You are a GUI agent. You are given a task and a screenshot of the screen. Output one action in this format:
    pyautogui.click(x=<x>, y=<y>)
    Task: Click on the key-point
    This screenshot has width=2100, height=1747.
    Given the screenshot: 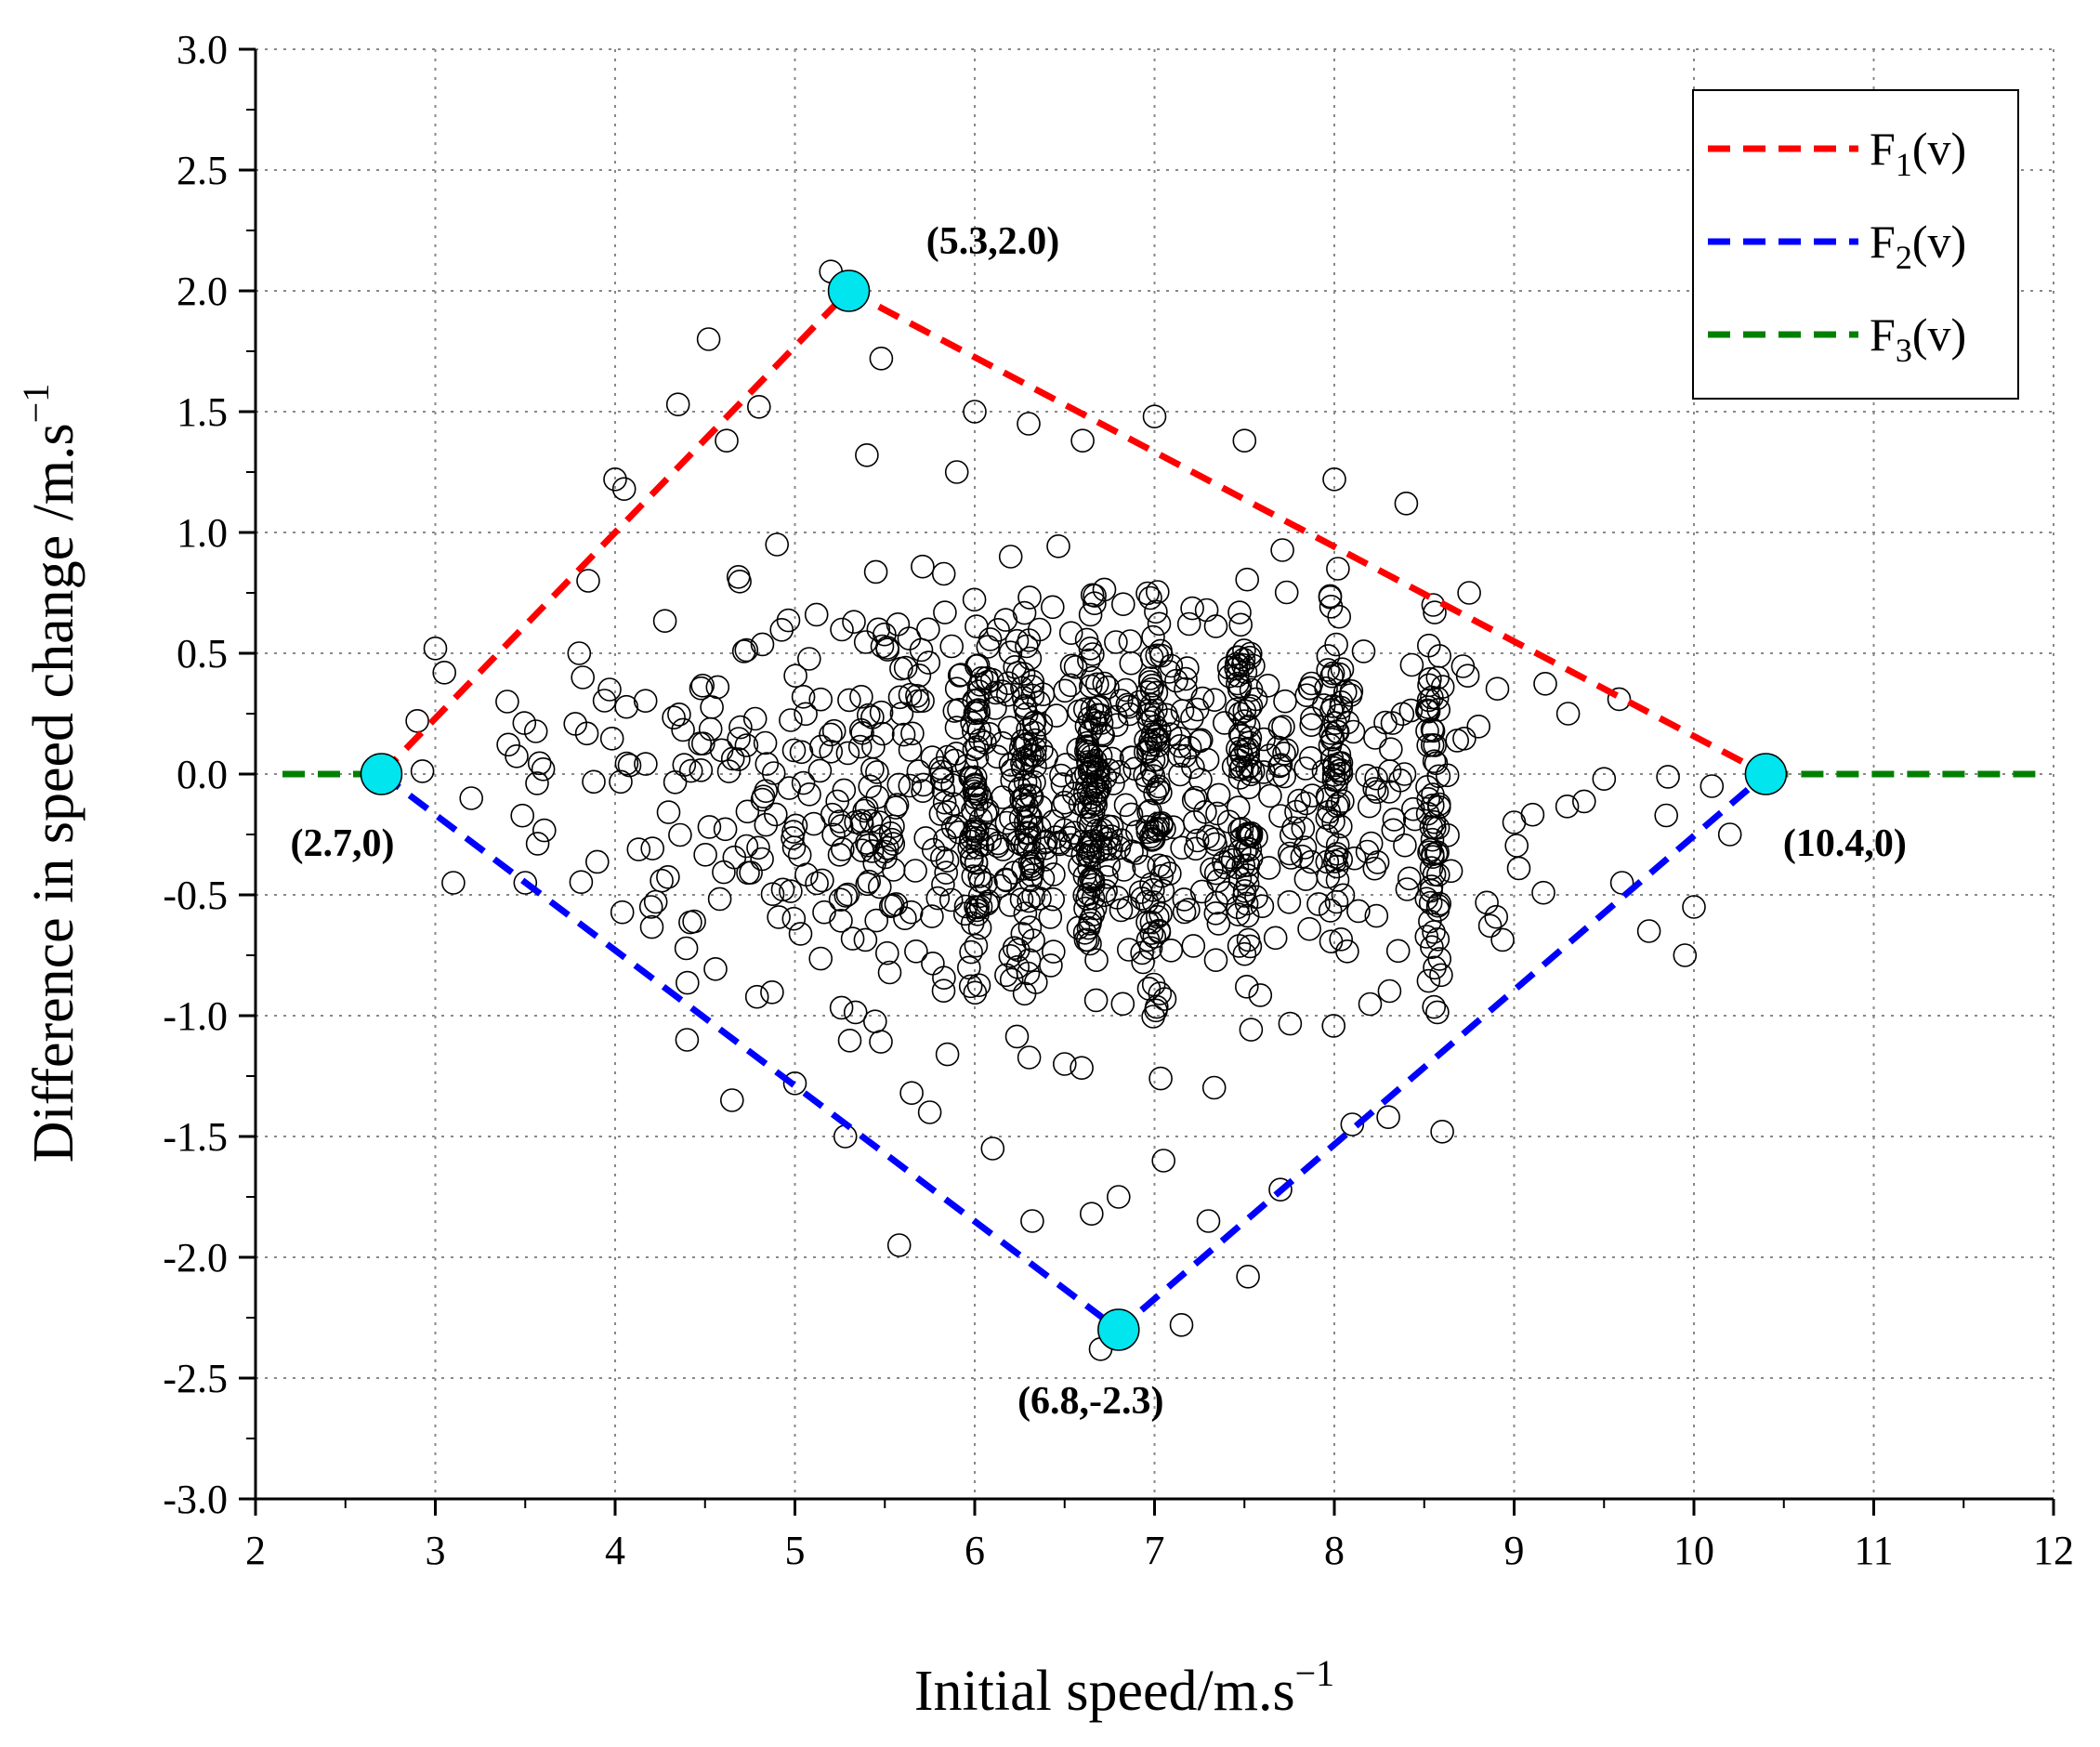 What is the action you would take?
    pyautogui.click(x=381, y=774)
    